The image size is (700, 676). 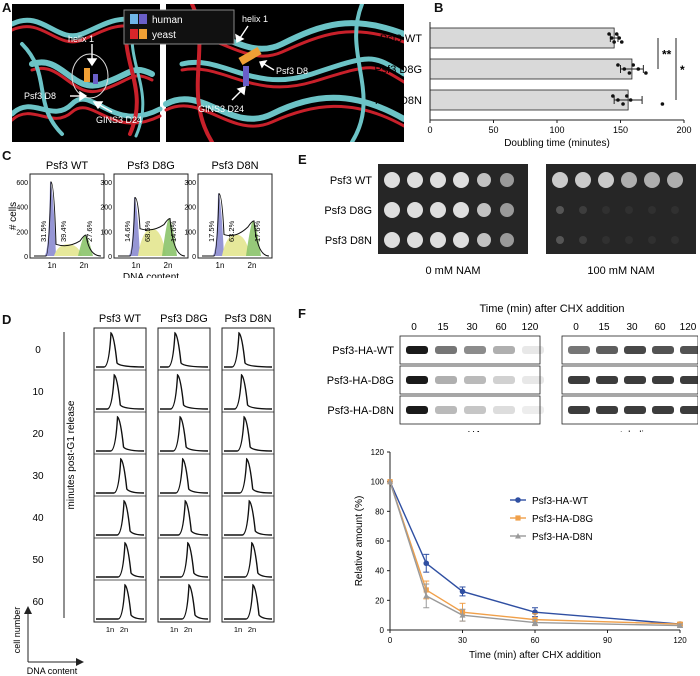 What do you see at coordinates (562, 519) in the screenshot?
I see `legend-label-1: Psf3-HA-D8G` at bounding box center [562, 519].